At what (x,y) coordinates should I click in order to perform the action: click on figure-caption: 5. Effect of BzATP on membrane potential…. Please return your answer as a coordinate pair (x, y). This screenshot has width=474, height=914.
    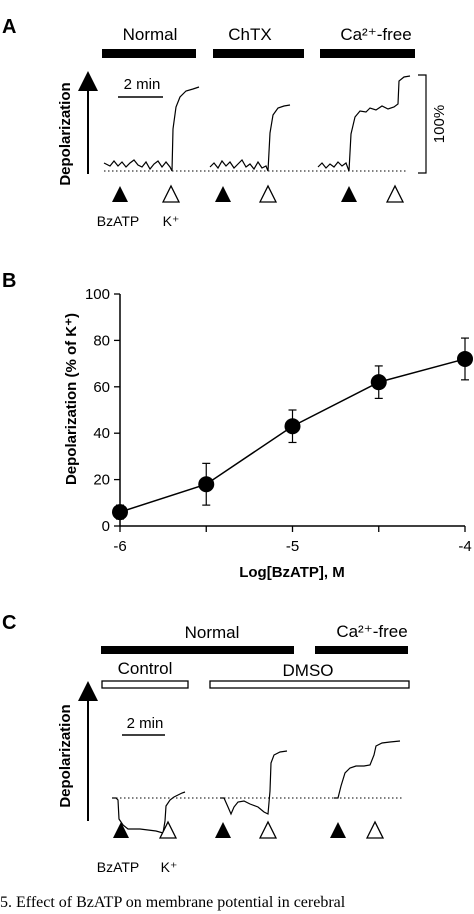
    Looking at the image, I should click on (173, 902).